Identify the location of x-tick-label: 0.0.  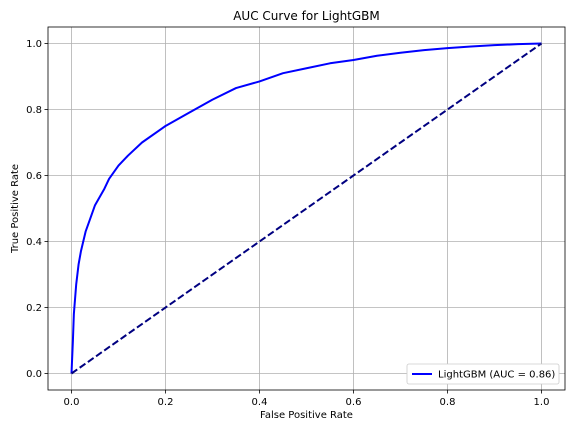
(72, 402).